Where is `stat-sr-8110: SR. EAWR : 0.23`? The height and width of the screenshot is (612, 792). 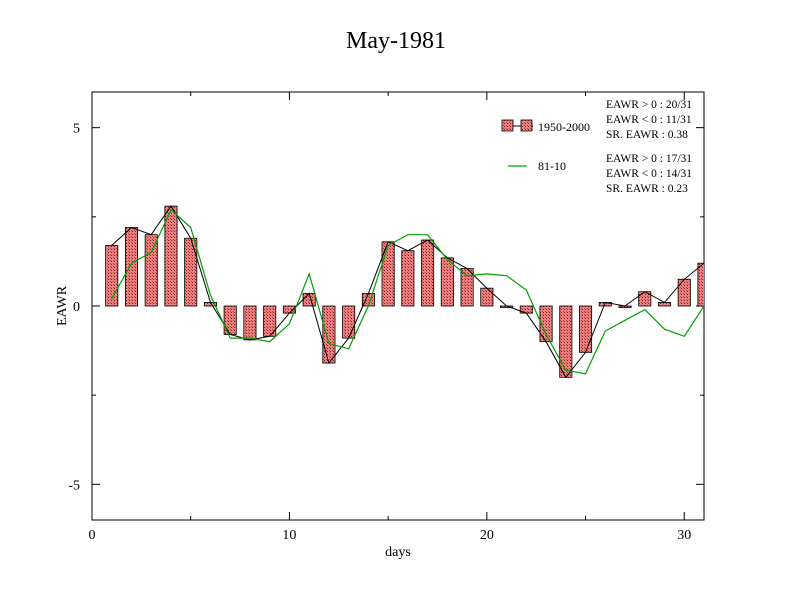 stat-sr-8110: SR. EAWR : 0.23 is located at coordinates (647, 189).